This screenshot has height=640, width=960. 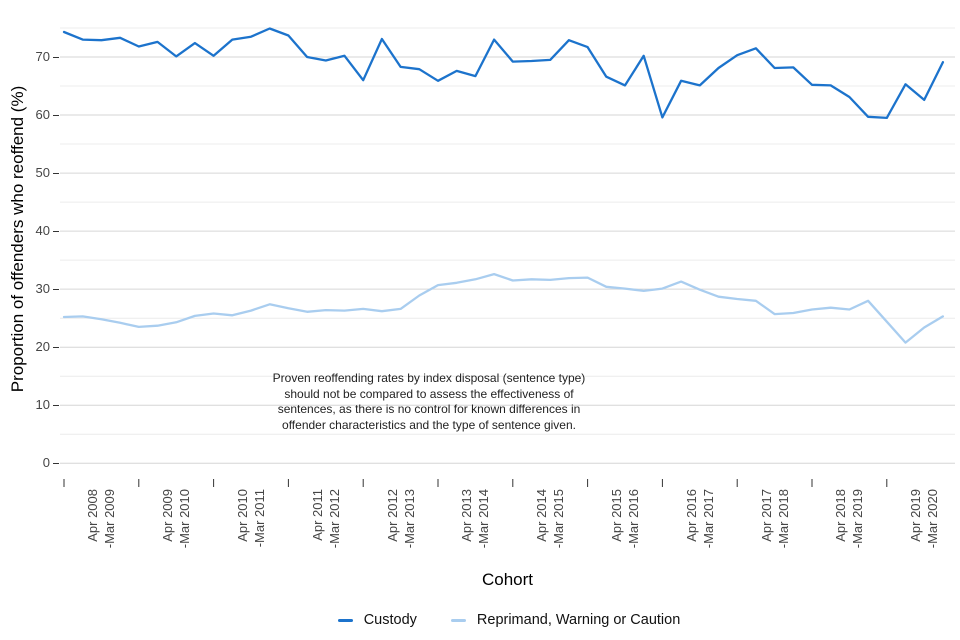 What do you see at coordinates (42, 173) in the screenshot?
I see `y-tick-label: 50` at bounding box center [42, 173].